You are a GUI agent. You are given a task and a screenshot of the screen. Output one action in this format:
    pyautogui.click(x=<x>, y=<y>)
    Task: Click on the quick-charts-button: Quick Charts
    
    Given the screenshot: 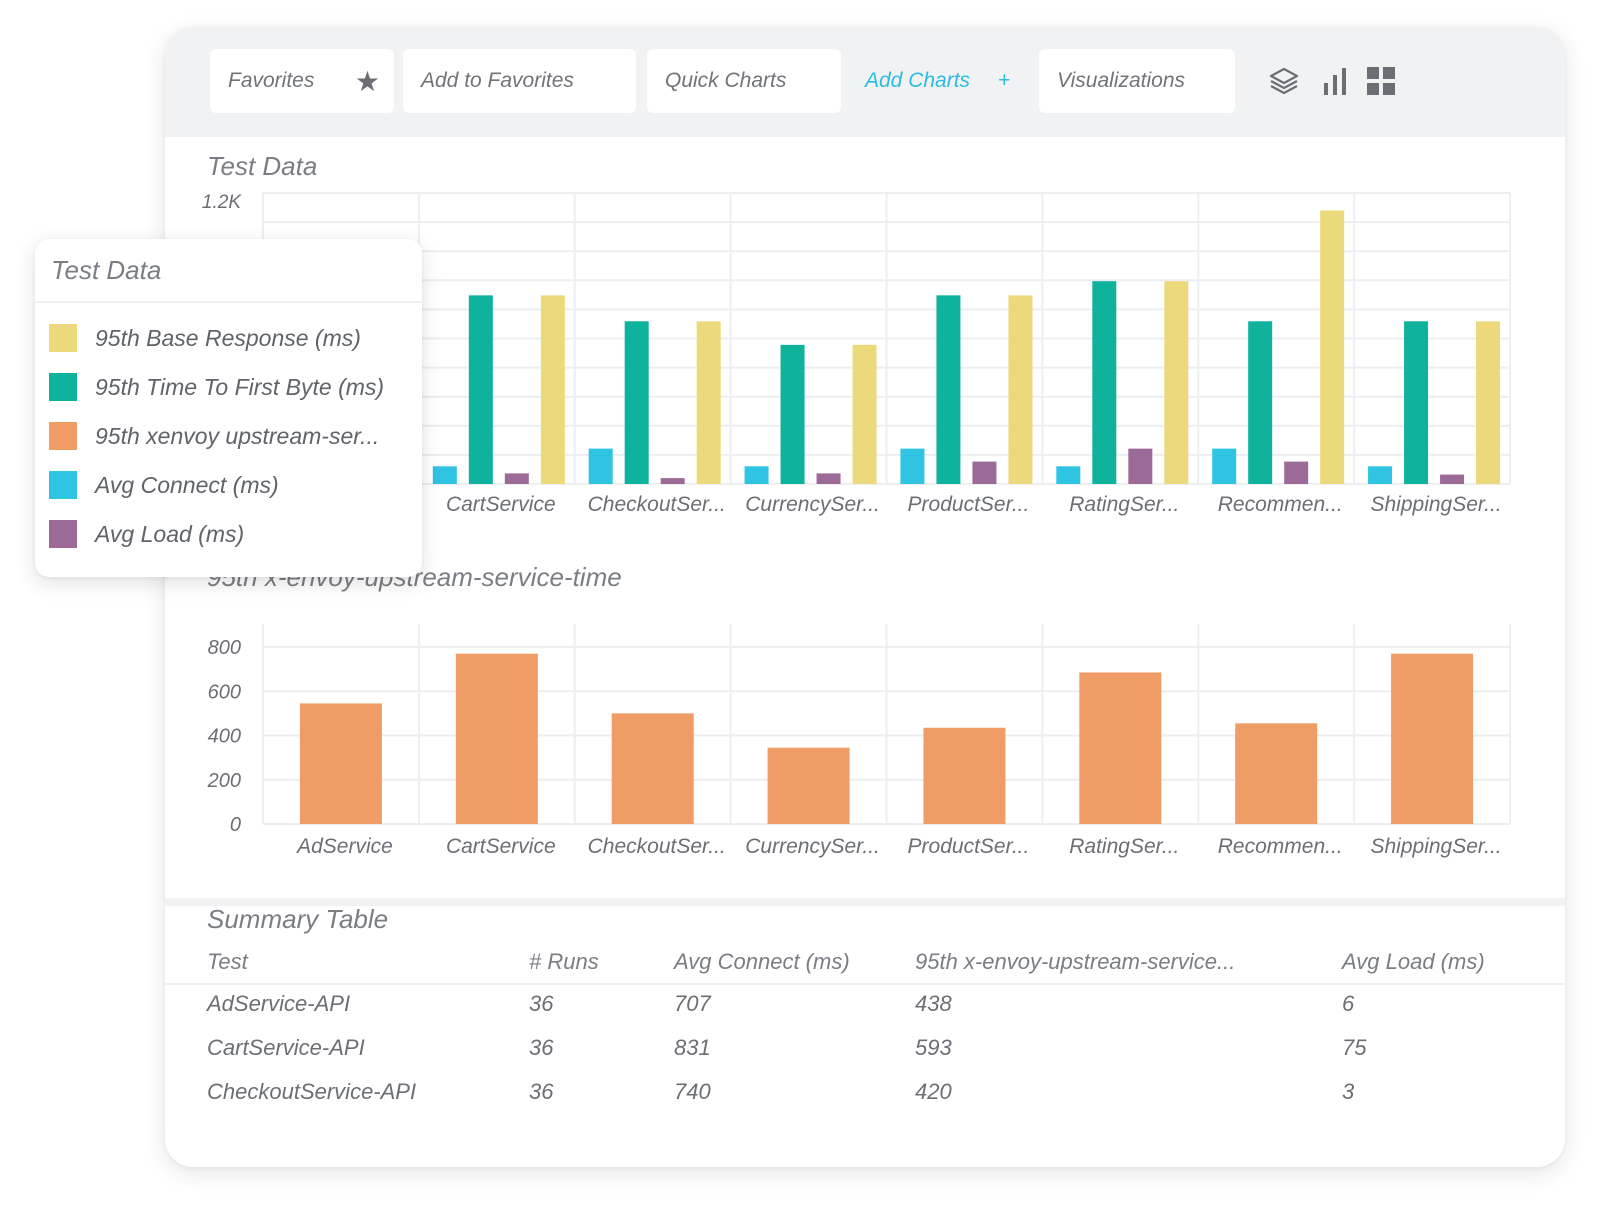 What is the action you would take?
    pyautogui.click(x=744, y=81)
    